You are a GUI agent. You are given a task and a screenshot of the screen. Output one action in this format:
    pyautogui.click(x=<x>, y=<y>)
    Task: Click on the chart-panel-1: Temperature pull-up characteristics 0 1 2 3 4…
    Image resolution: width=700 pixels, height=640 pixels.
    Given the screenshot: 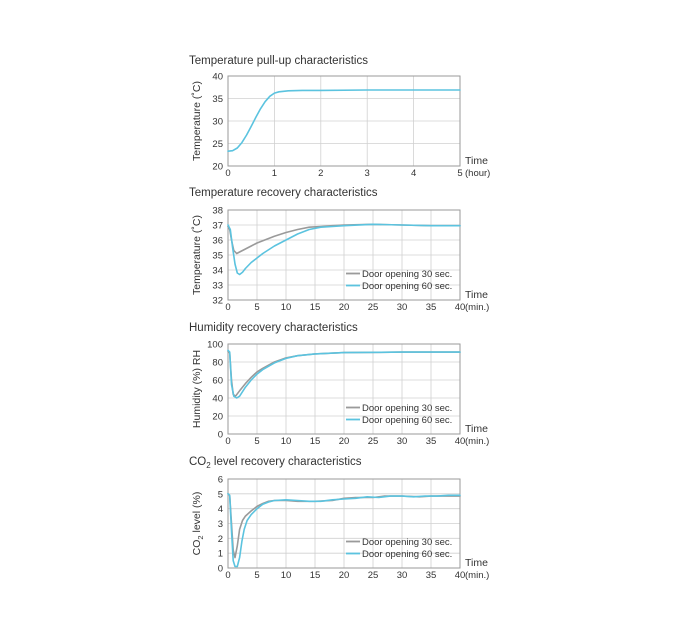 What is the action you would take?
    pyautogui.click(x=339, y=117)
    